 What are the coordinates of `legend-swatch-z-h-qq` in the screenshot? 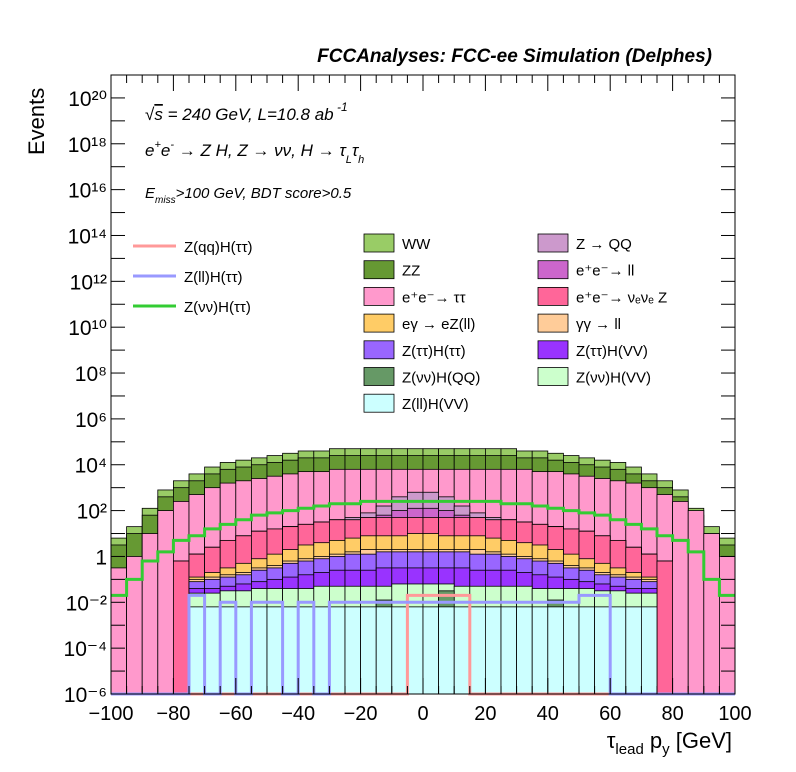 It's located at (379, 376).